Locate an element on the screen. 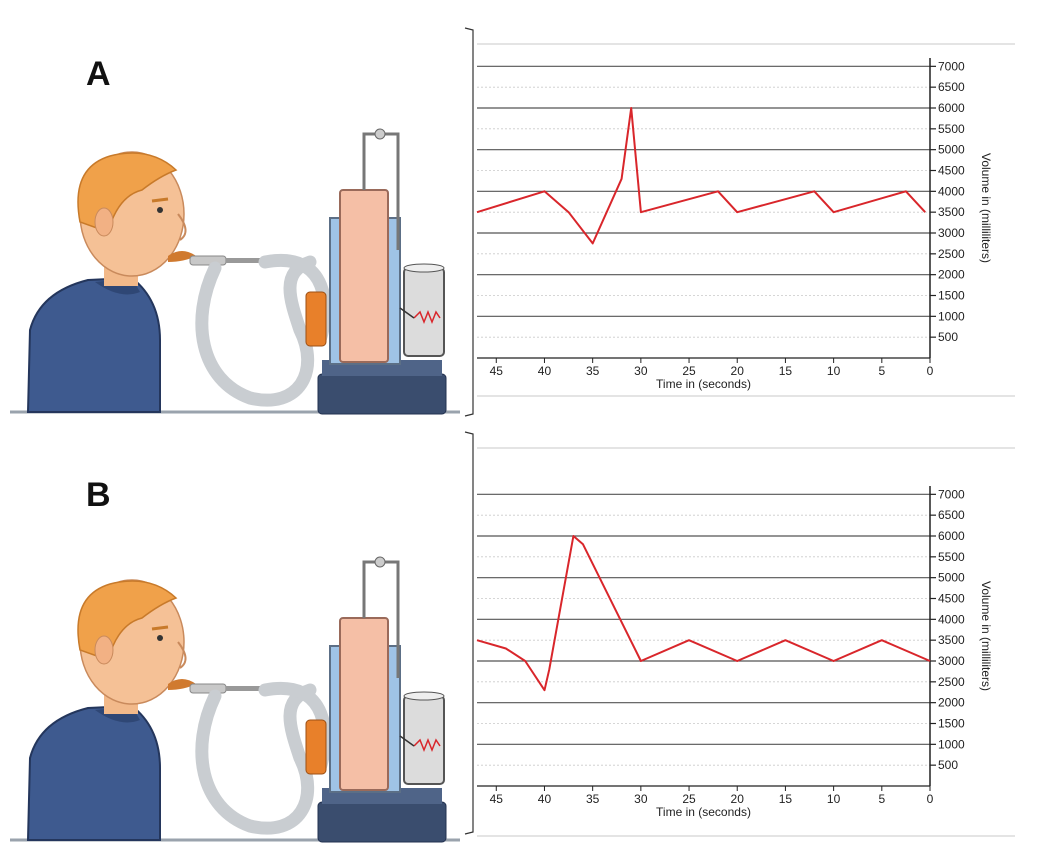  person-brow is located at coordinates (160, 628).